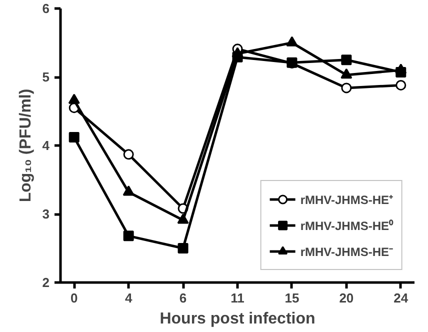  I want to click on legend-label: rMHV-JHMS-HE⁺, so click(346, 200).